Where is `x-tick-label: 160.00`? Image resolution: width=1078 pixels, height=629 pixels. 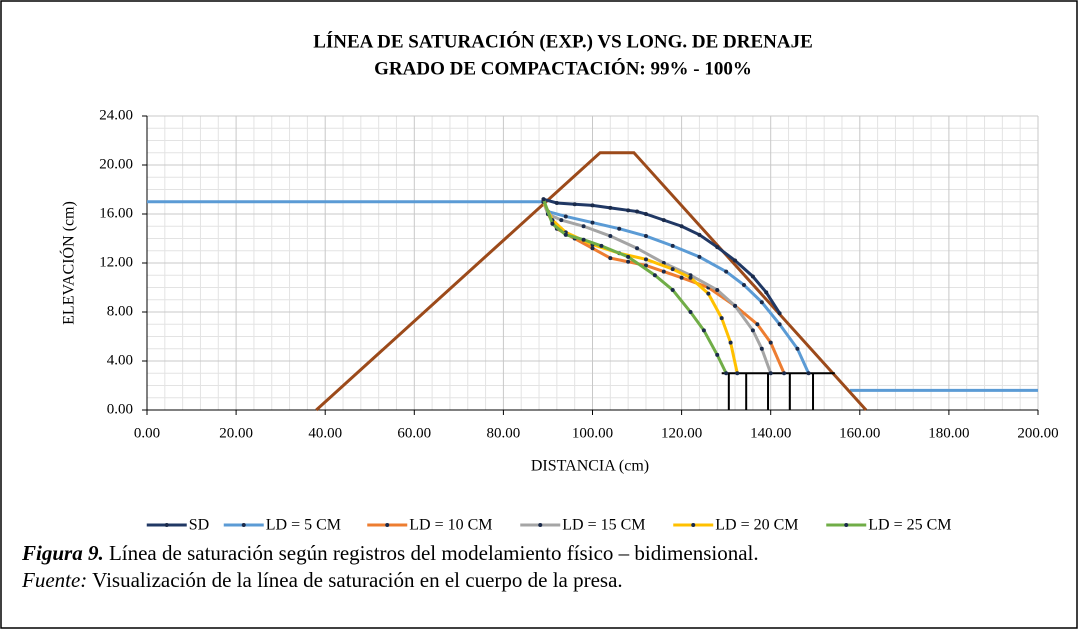 x-tick-label: 160.00 is located at coordinates (859, 433).